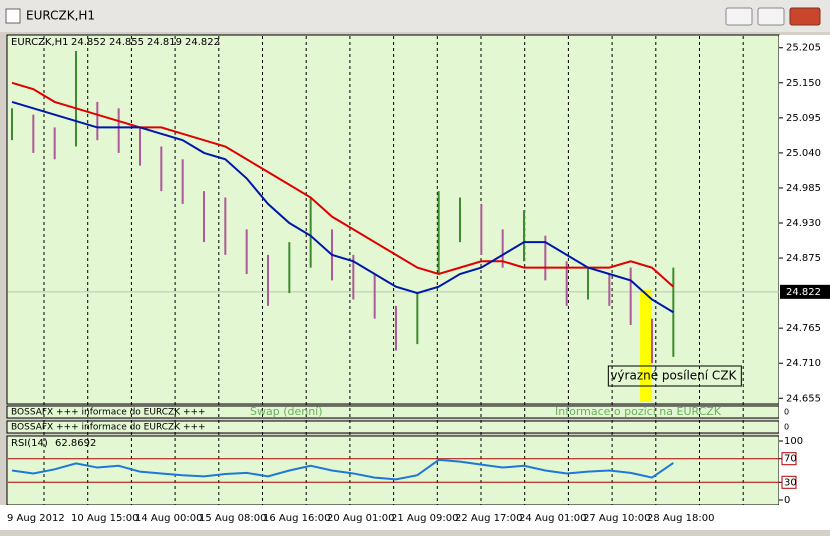 This screenshot has width=830, height=536. I want to click on price-axis, so click(804, 282).